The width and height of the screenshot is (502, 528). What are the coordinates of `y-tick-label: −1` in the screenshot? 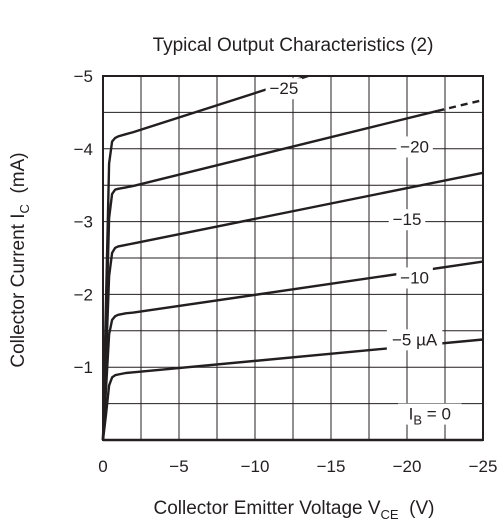 It's located at (83, 367).